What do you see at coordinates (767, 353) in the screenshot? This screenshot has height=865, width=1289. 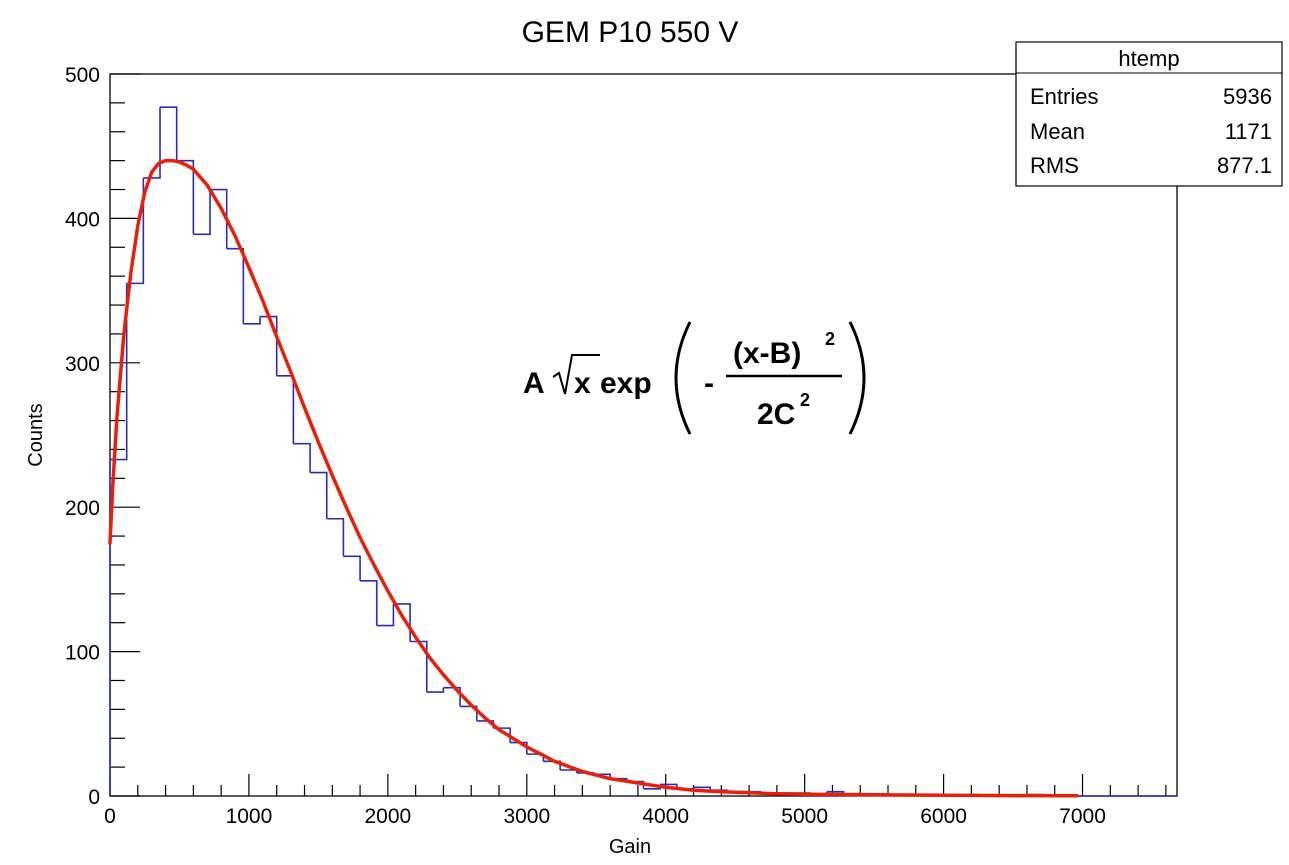 I see `formula-numerator: (x-B)` at bounding box center [767, 353].